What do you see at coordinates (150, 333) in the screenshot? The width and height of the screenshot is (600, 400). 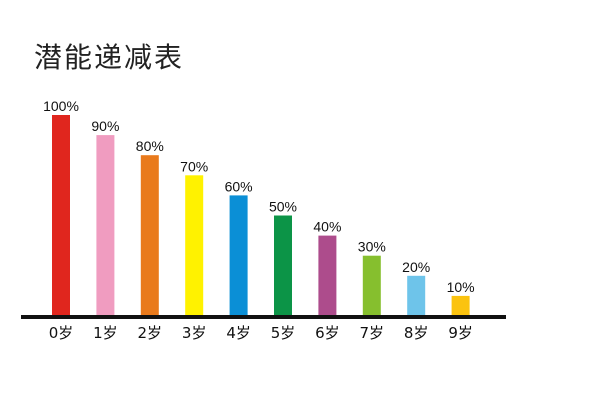 I see `x-tick-label: 2岁` at bounding box center [150, 333].